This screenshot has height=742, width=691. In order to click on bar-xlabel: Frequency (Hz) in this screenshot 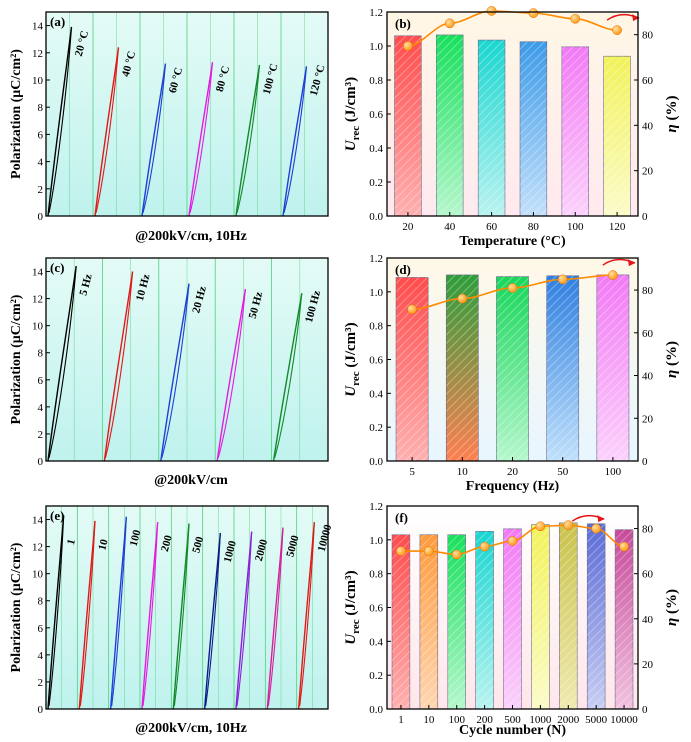, I will do `click(513, 486)`.